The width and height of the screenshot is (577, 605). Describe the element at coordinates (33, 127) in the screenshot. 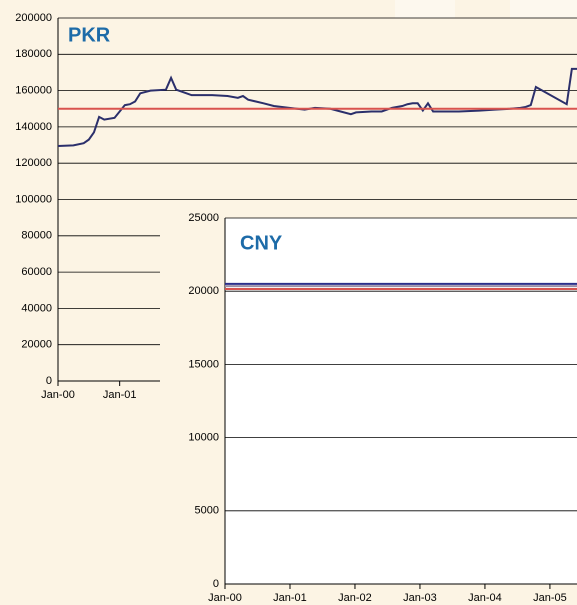

I see `y-tick-label: 140000` at that location.